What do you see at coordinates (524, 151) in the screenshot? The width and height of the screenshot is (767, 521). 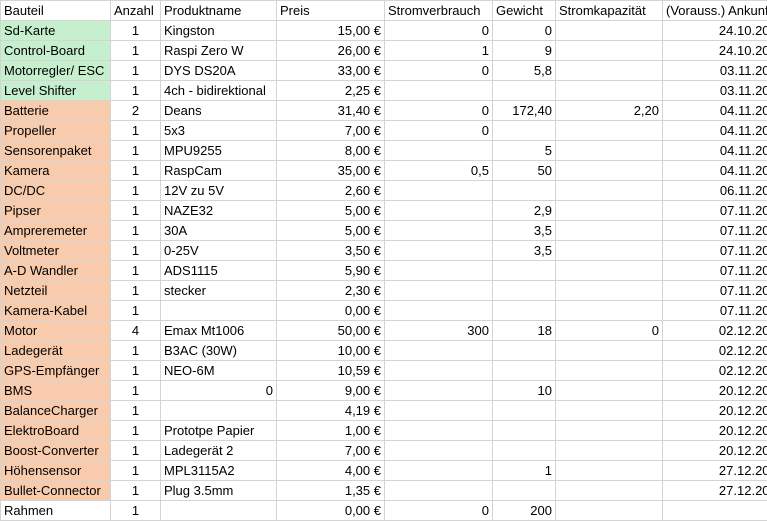 I see `cell-gewicht: 5` at bounding box center [524, 151].